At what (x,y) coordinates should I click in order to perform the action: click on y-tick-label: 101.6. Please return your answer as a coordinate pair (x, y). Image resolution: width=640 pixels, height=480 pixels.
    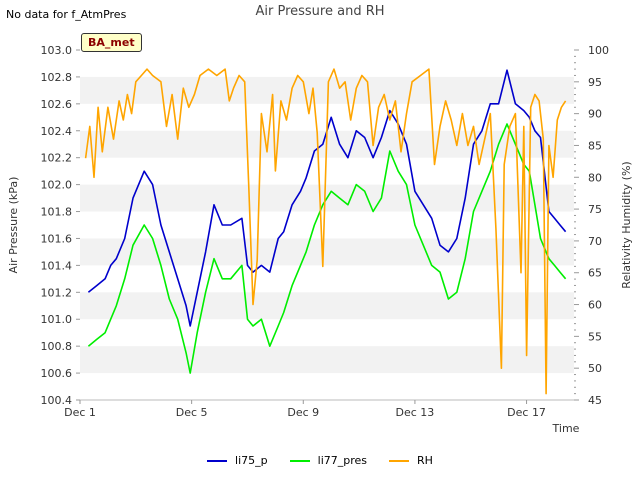
    Looking at the image, I should click on (57, 238).